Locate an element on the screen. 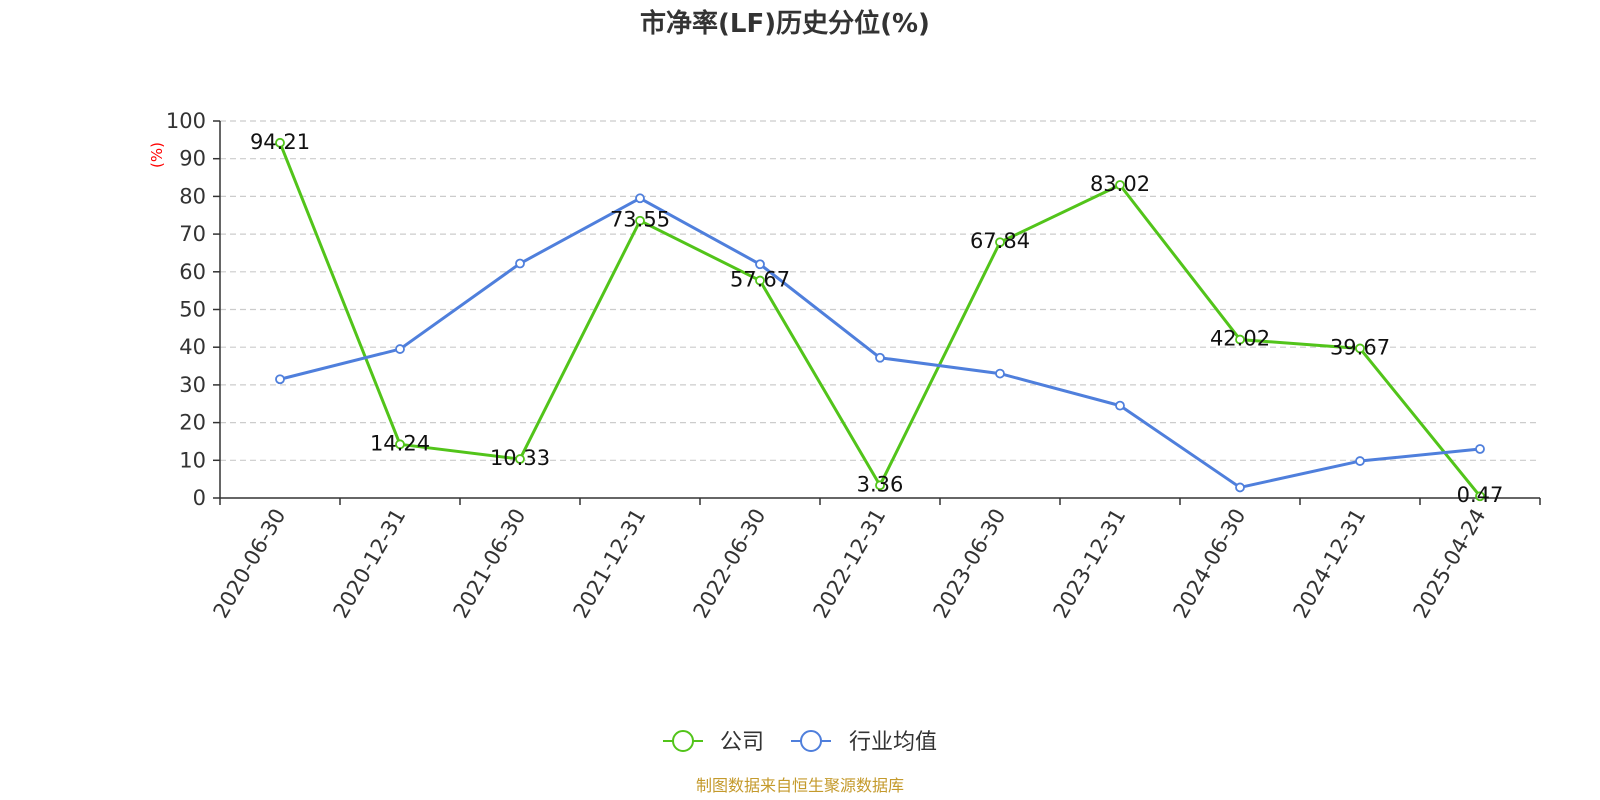 The width and height of the screenshot is (1600, 800). y-tick-label: 40 is located at coordinates (192, 347).